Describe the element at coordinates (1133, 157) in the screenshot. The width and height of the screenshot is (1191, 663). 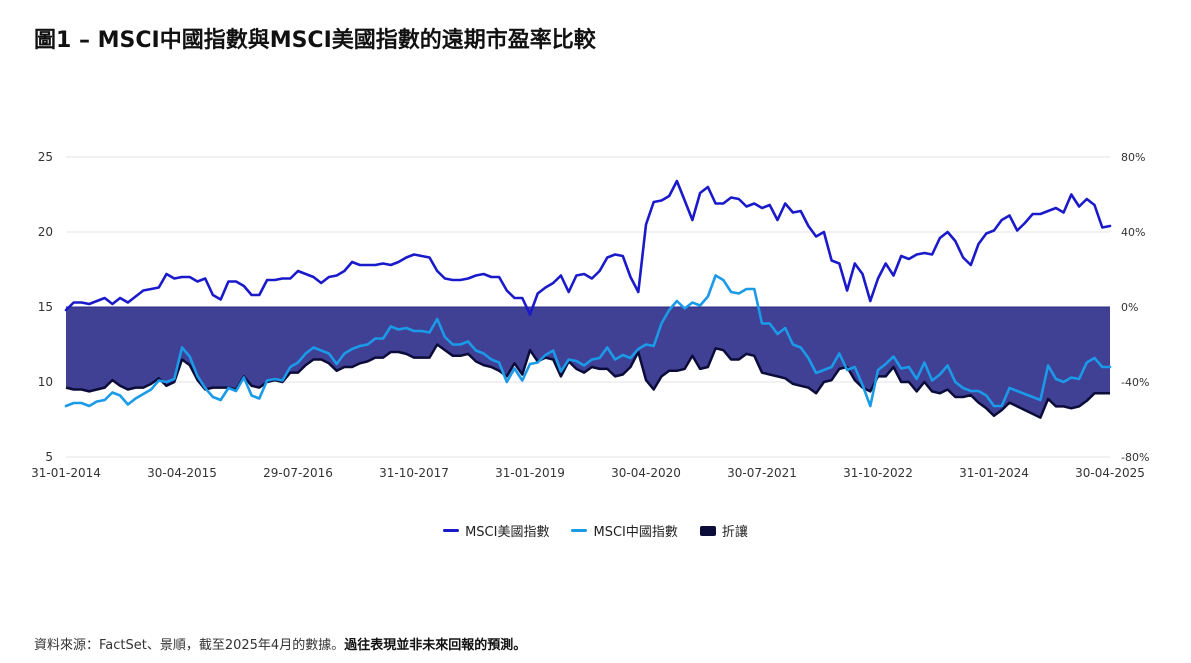
I see `right-tick-label: 80%` at that location.